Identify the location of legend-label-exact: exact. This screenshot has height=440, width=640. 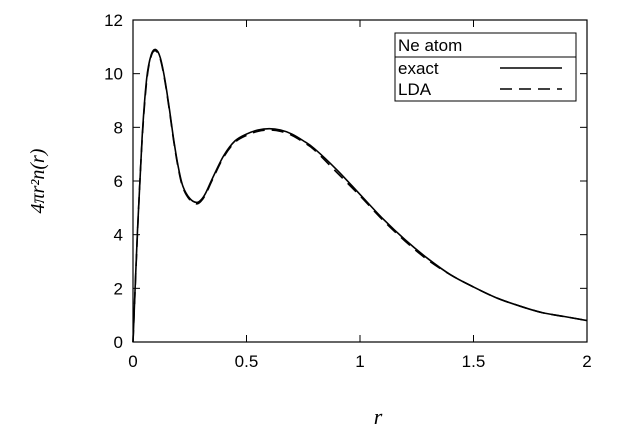
(418, 68).